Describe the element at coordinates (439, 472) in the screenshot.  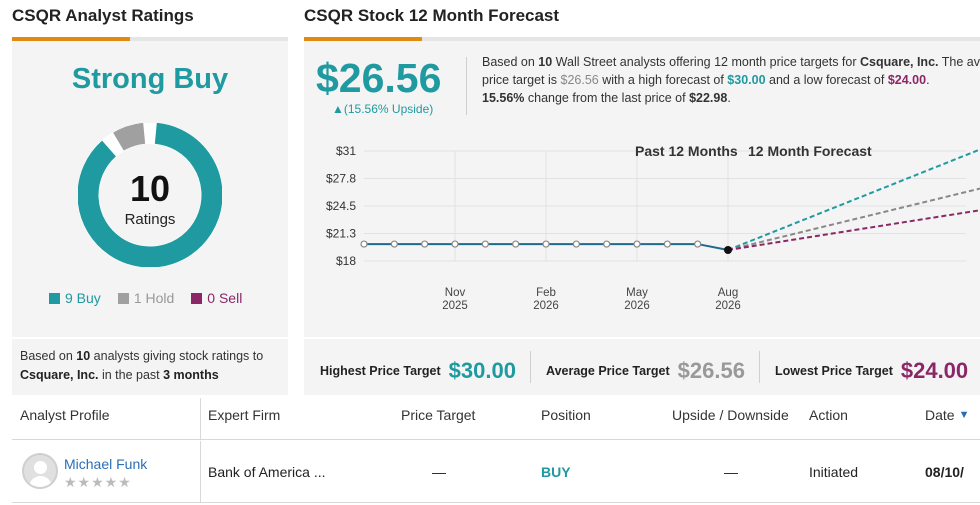
I see `price-target-cell: —` at that location.